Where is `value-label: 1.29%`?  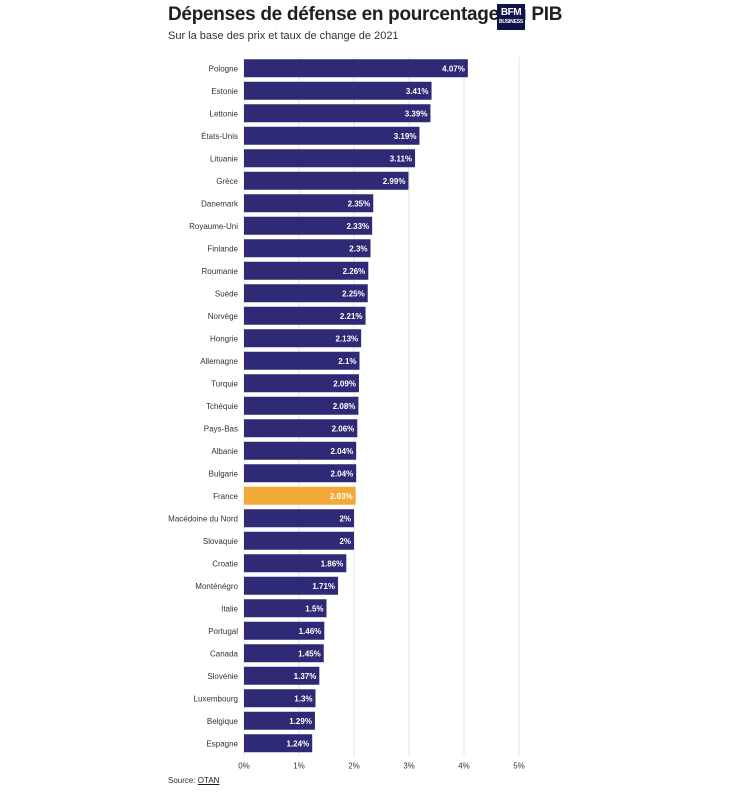
value-label: 1.29% is located at coordinates (300, 721).